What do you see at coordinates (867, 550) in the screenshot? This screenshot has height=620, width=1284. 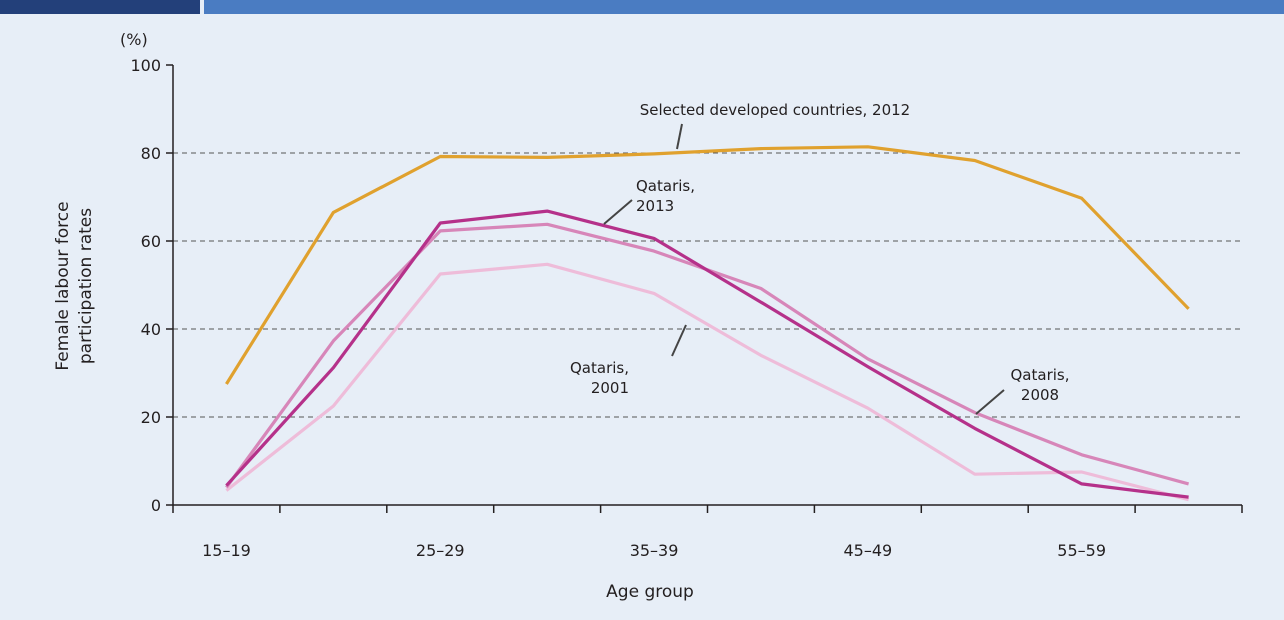 I see `x-tick-label-6: 45–49` at bounding box center [867, 550].